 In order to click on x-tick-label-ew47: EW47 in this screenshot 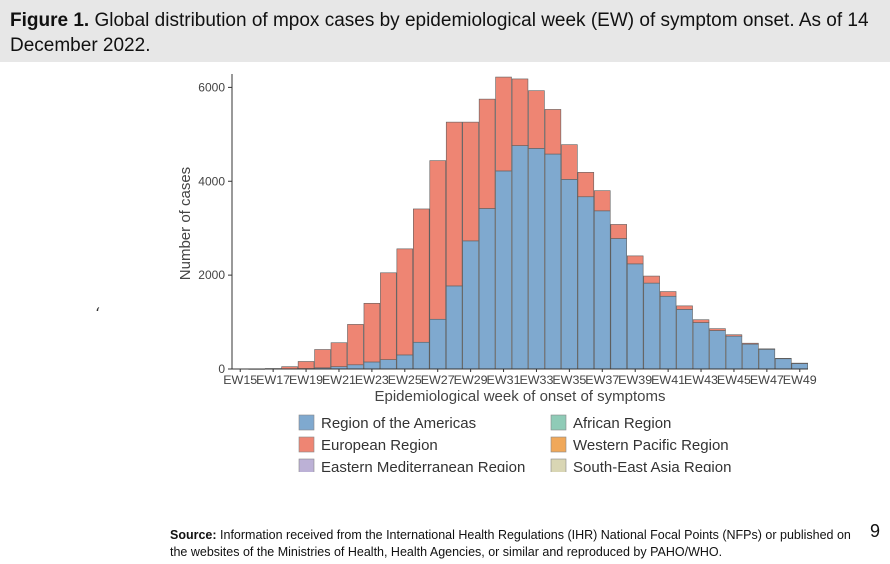, I will do `click(767, 381)`.